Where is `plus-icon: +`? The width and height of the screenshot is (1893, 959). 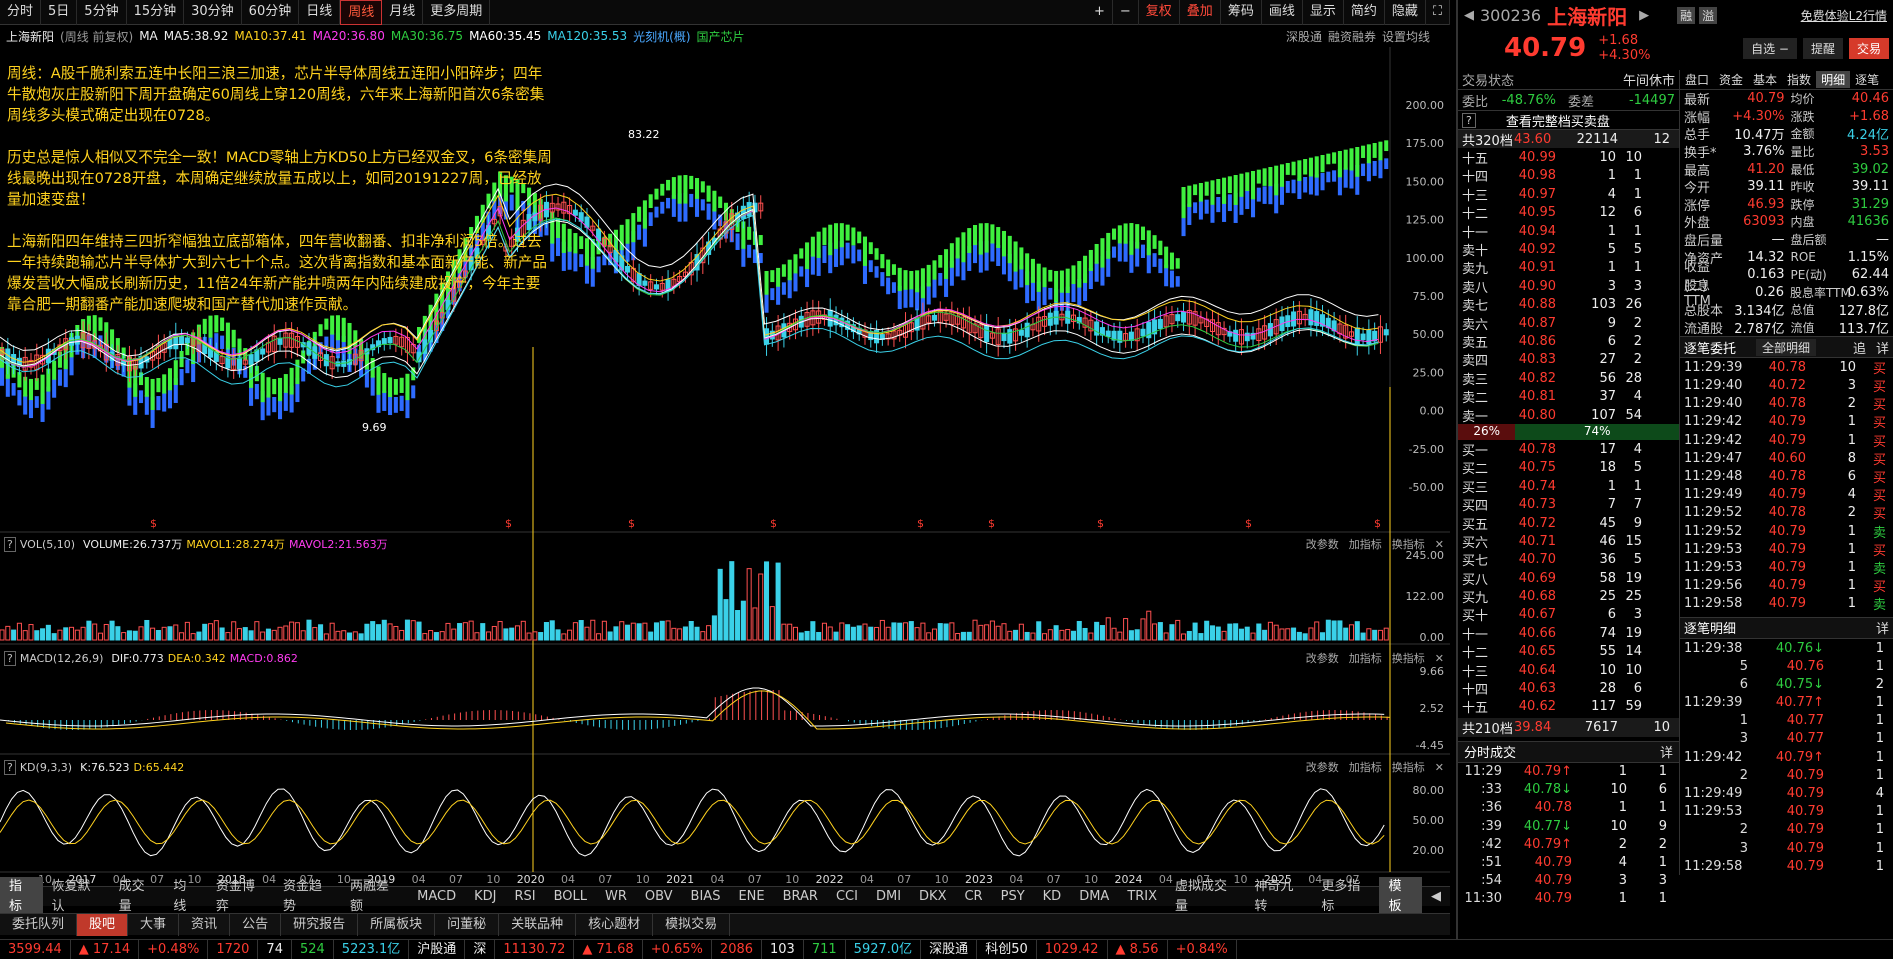
plus-icon: + is located at coordinates (1100, 12).